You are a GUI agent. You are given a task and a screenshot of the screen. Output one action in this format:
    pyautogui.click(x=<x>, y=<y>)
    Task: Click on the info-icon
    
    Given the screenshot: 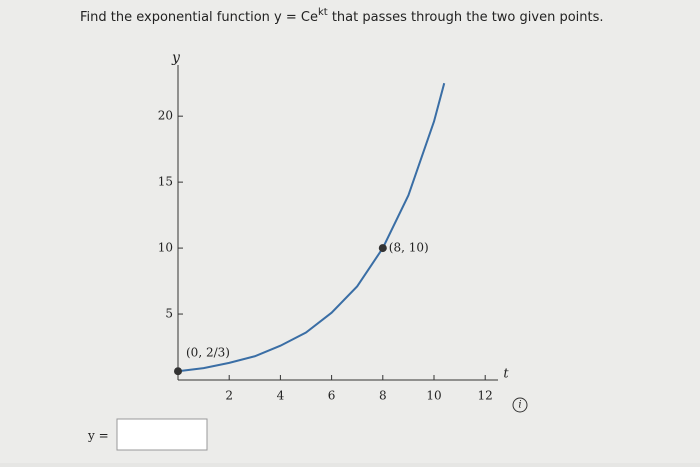 What is the action you would take?
    pyautogui.click(x=520, y=405)
    